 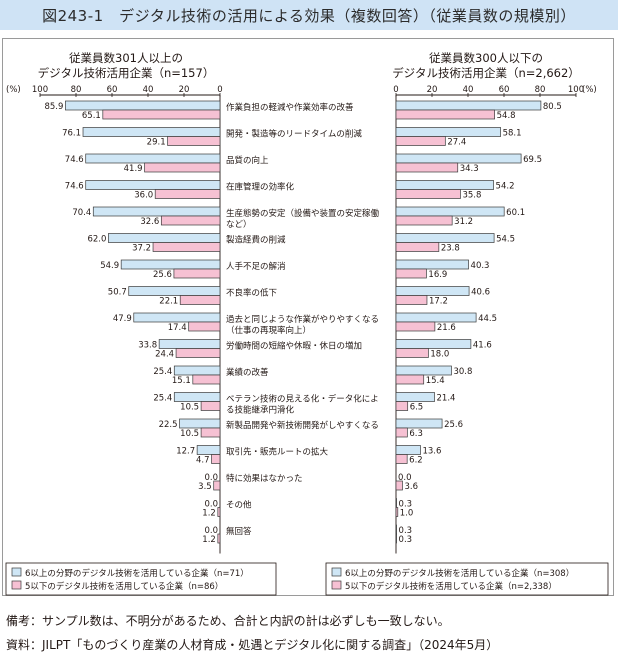 I want to click on chart-title: 図243-1 デジタル技術の活用による効果（複数回答）（従業員数の規模別）, so click(x=309, y=15).